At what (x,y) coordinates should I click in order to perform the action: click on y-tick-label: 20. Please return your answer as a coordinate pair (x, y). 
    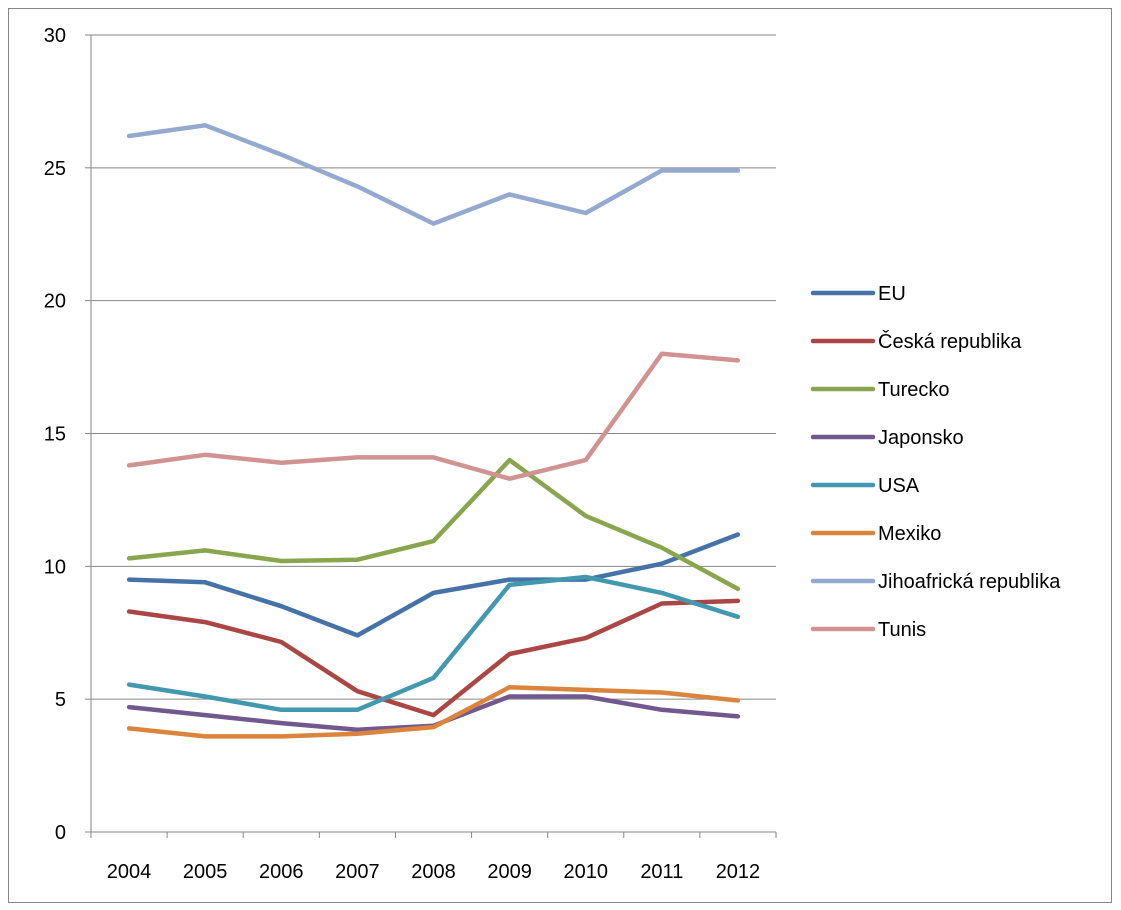
    Looking at the image, I should click on (55, 302).